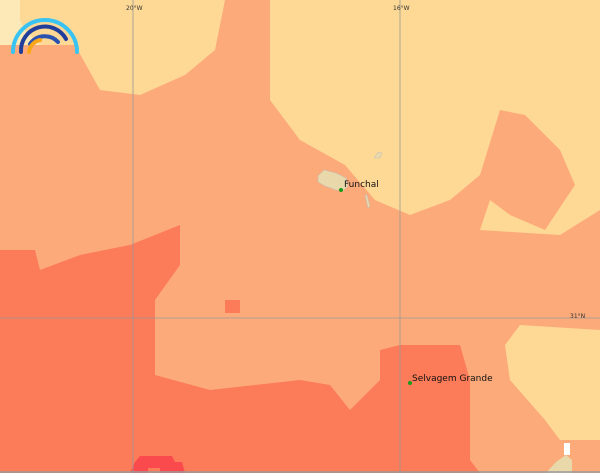 The image size is (600, 473). I want to click on lat-label-31n: 31°N, so click(578, 316).